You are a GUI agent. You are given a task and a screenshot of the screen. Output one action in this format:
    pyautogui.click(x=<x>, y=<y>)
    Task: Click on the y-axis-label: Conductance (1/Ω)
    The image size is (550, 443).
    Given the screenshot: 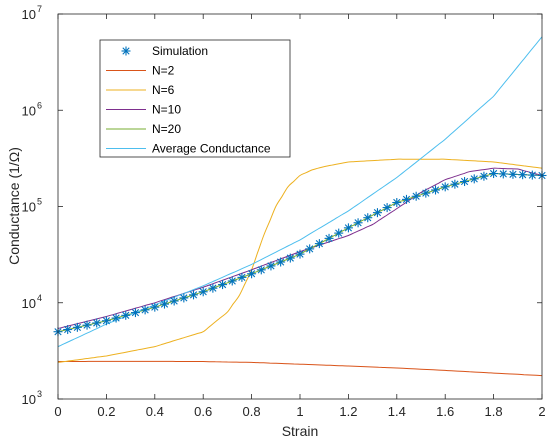 What is the action you would take?
    pyautogui.click(x=14, y=206)
    